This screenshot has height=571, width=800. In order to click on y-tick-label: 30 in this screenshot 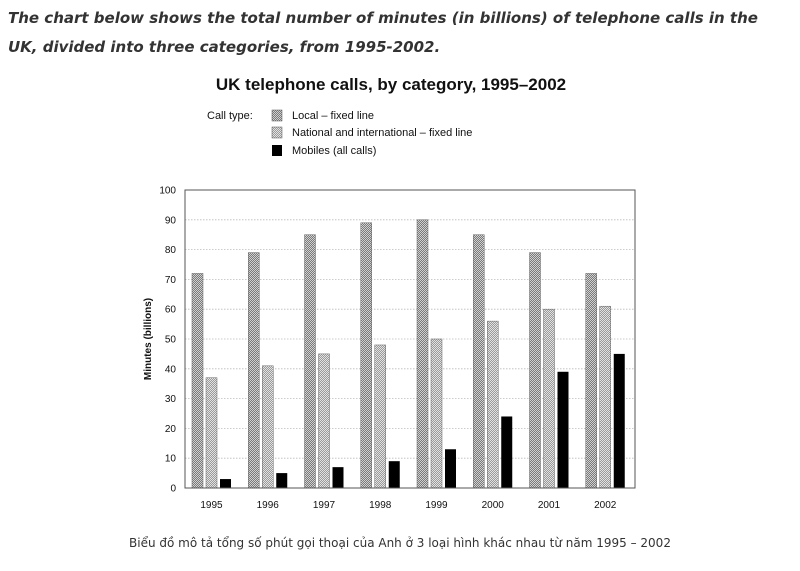, I will do `click(171, 399)`.